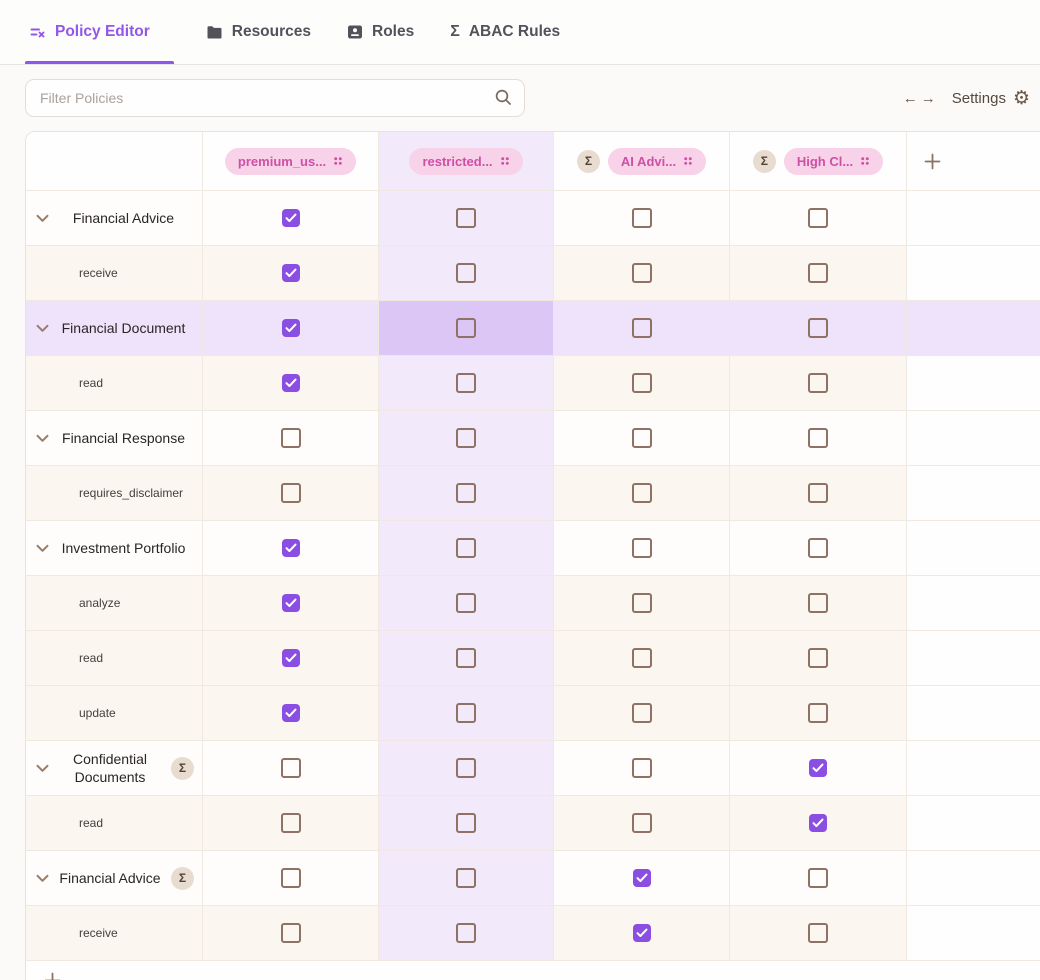 The height and width of the screenshot is (980, 1040). What do you see at coordinates (98, 933) in the screenshot?
I see `action-label: receive` at bounding box center [98, 933].